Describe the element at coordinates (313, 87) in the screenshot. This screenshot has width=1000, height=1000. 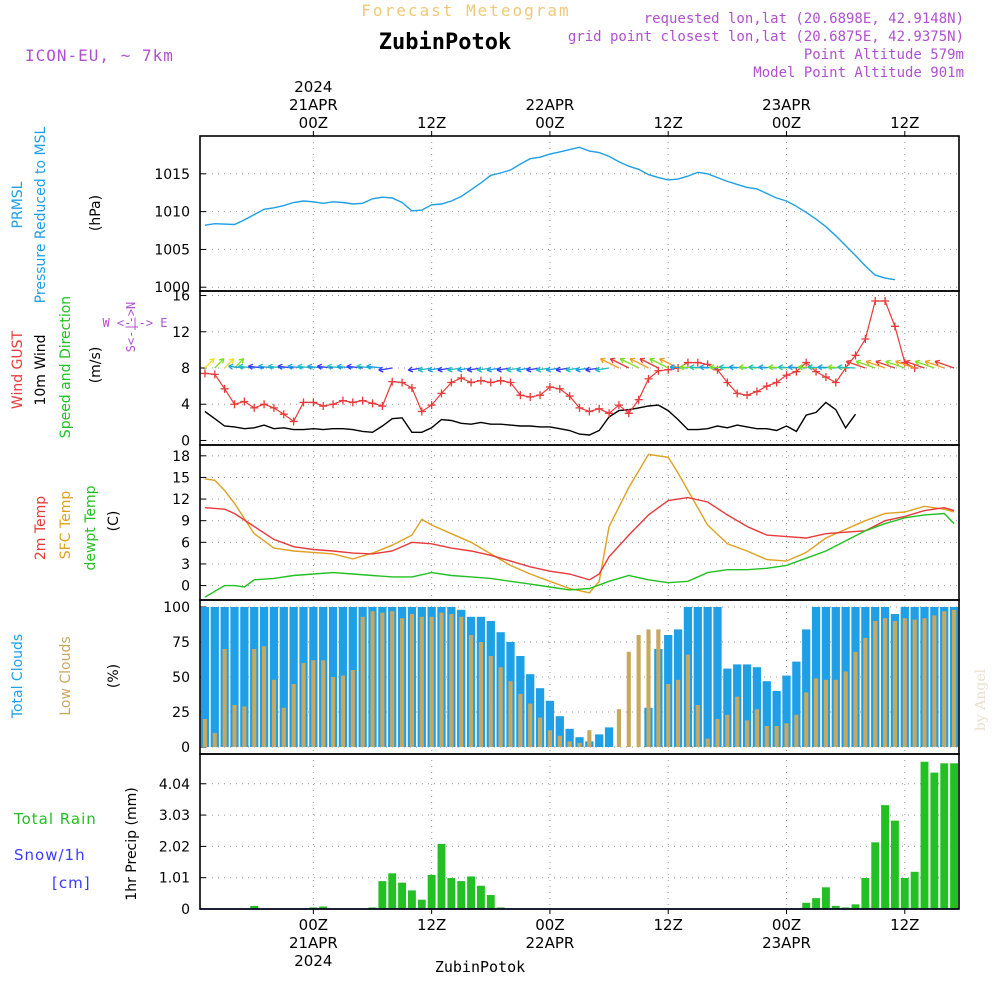
I see `top-year-label: 2024` at that location.